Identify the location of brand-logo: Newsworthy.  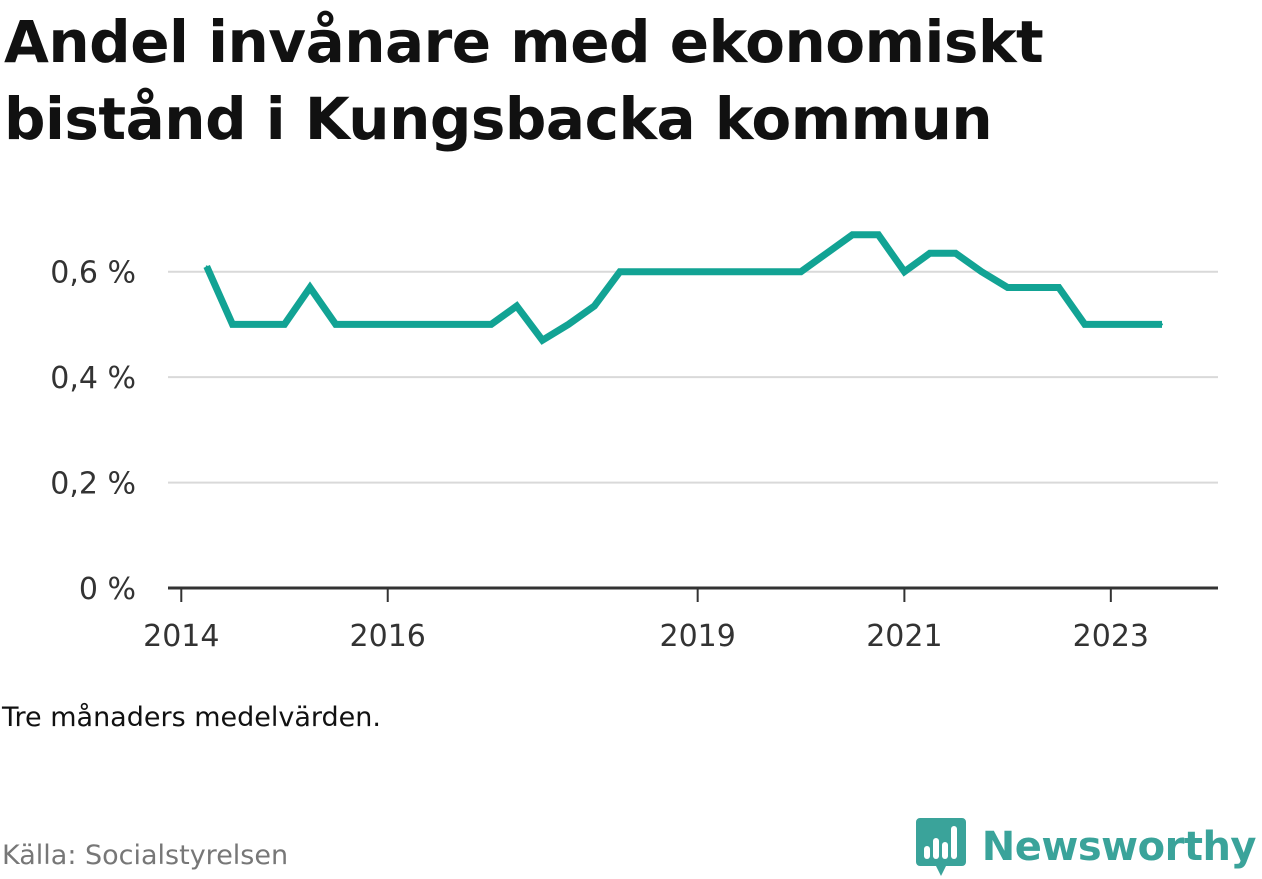
(1086, 847).